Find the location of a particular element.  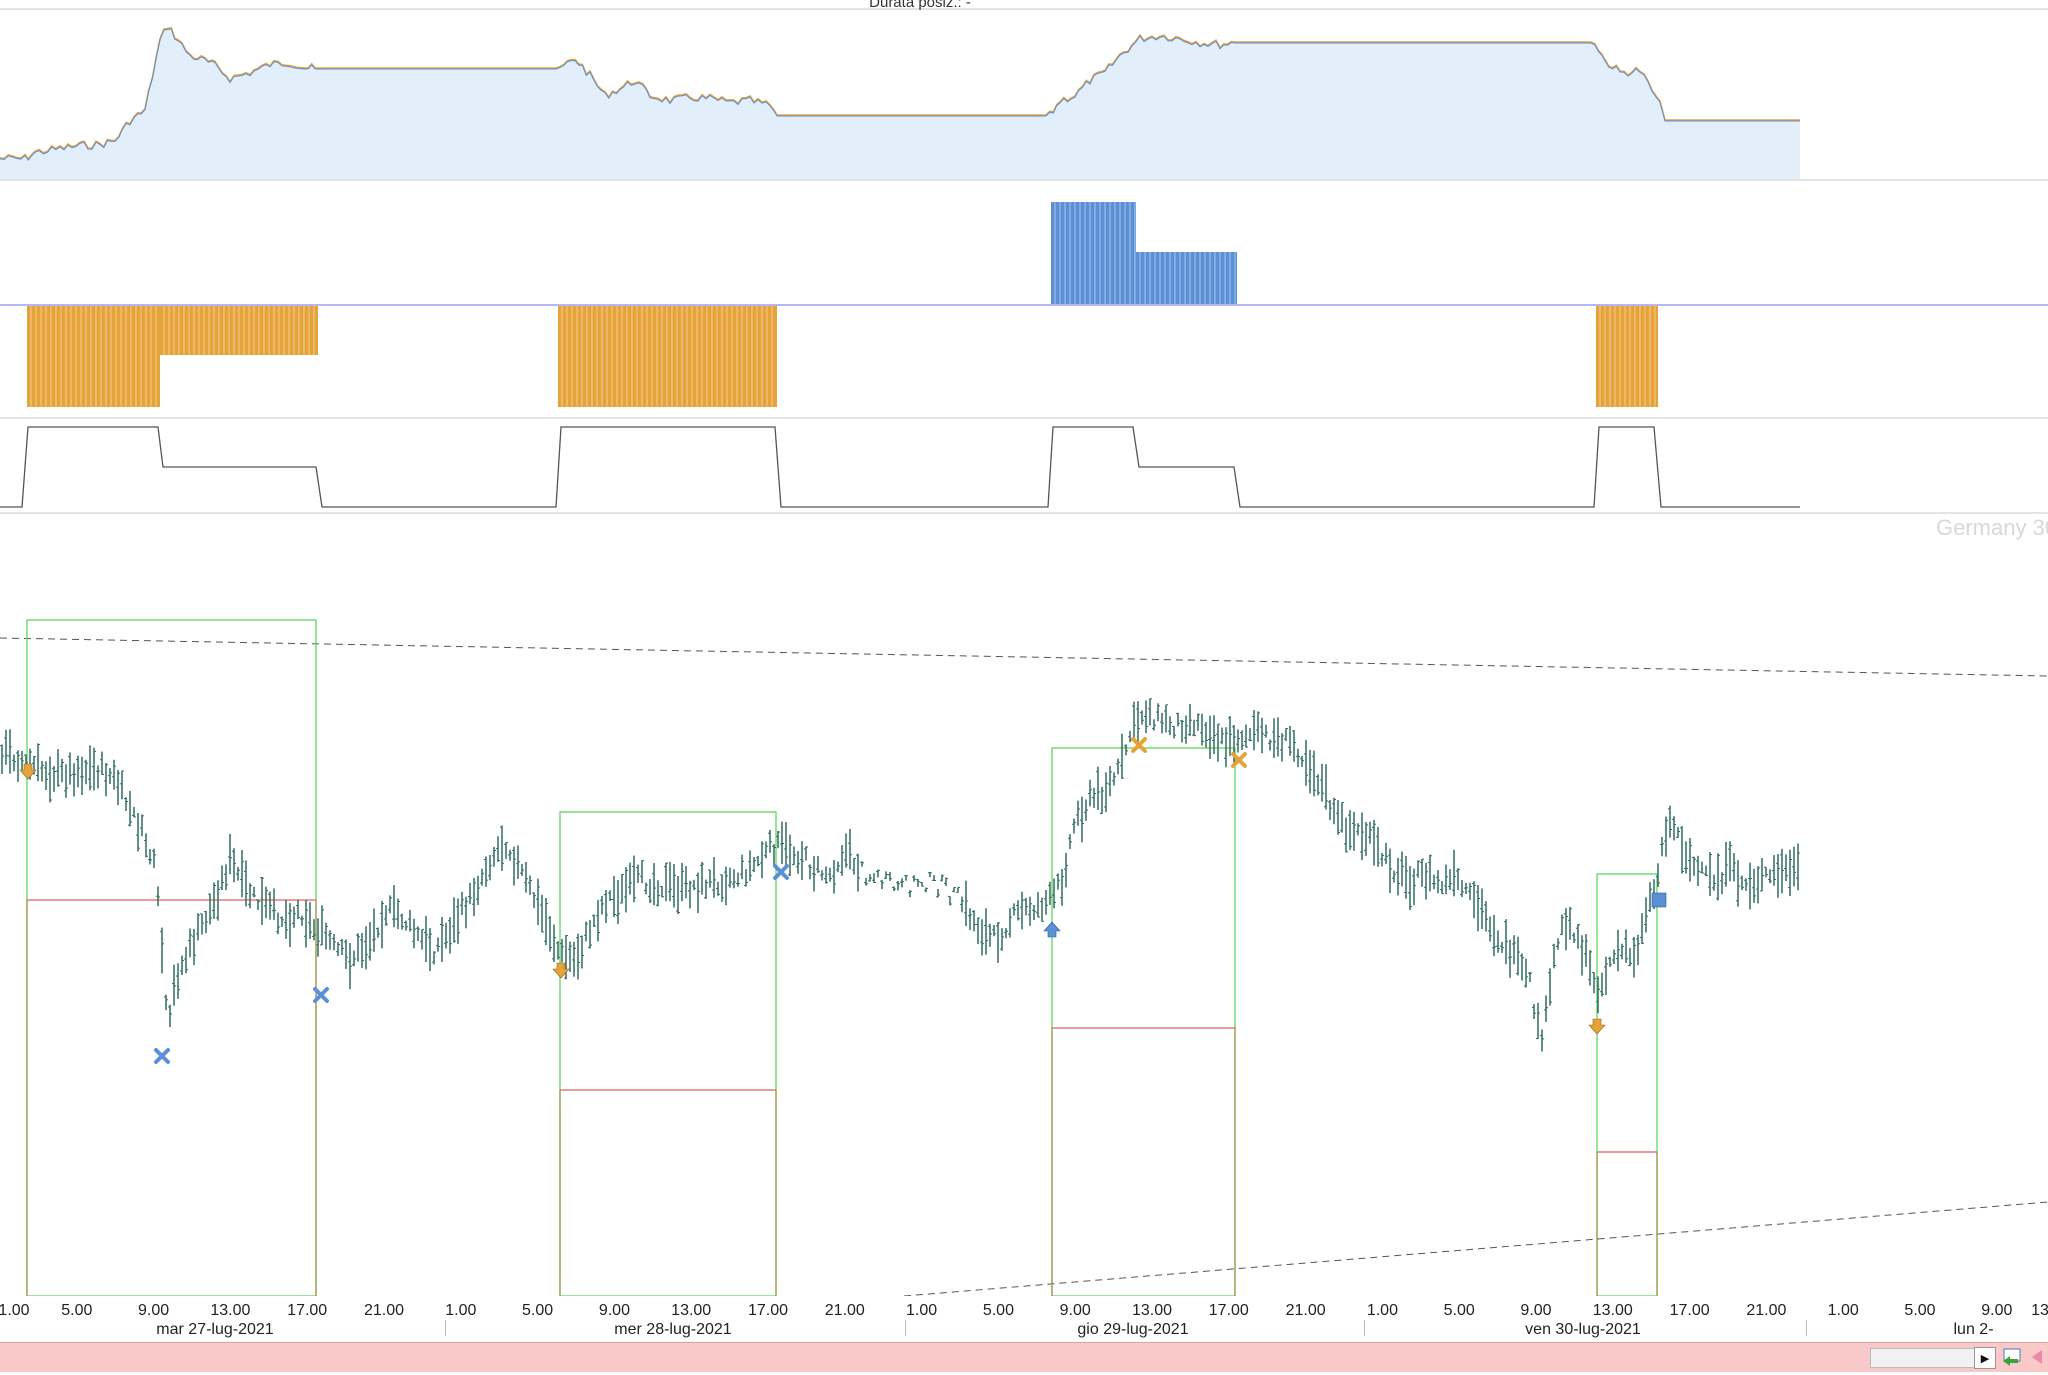

day-label: mer 28-lug-2021 is located at coordinates (673, 1329).